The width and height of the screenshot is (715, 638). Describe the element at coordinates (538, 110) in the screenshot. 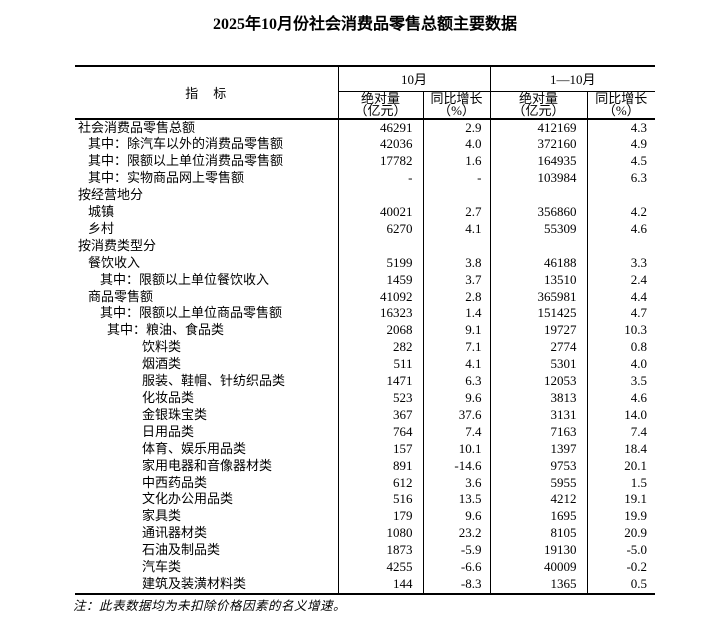

I see `sub-header-line: （亿元）` at that location.